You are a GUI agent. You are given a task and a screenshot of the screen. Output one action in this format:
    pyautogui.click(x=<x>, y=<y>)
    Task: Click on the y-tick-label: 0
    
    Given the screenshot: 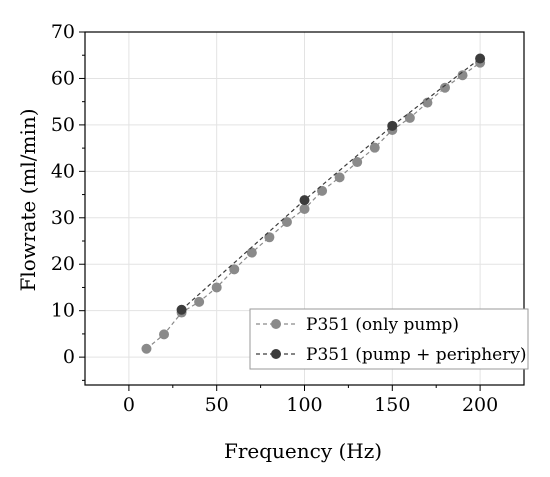 What is the action you would take?
    pyautogui.click(x=69, y=357)
    